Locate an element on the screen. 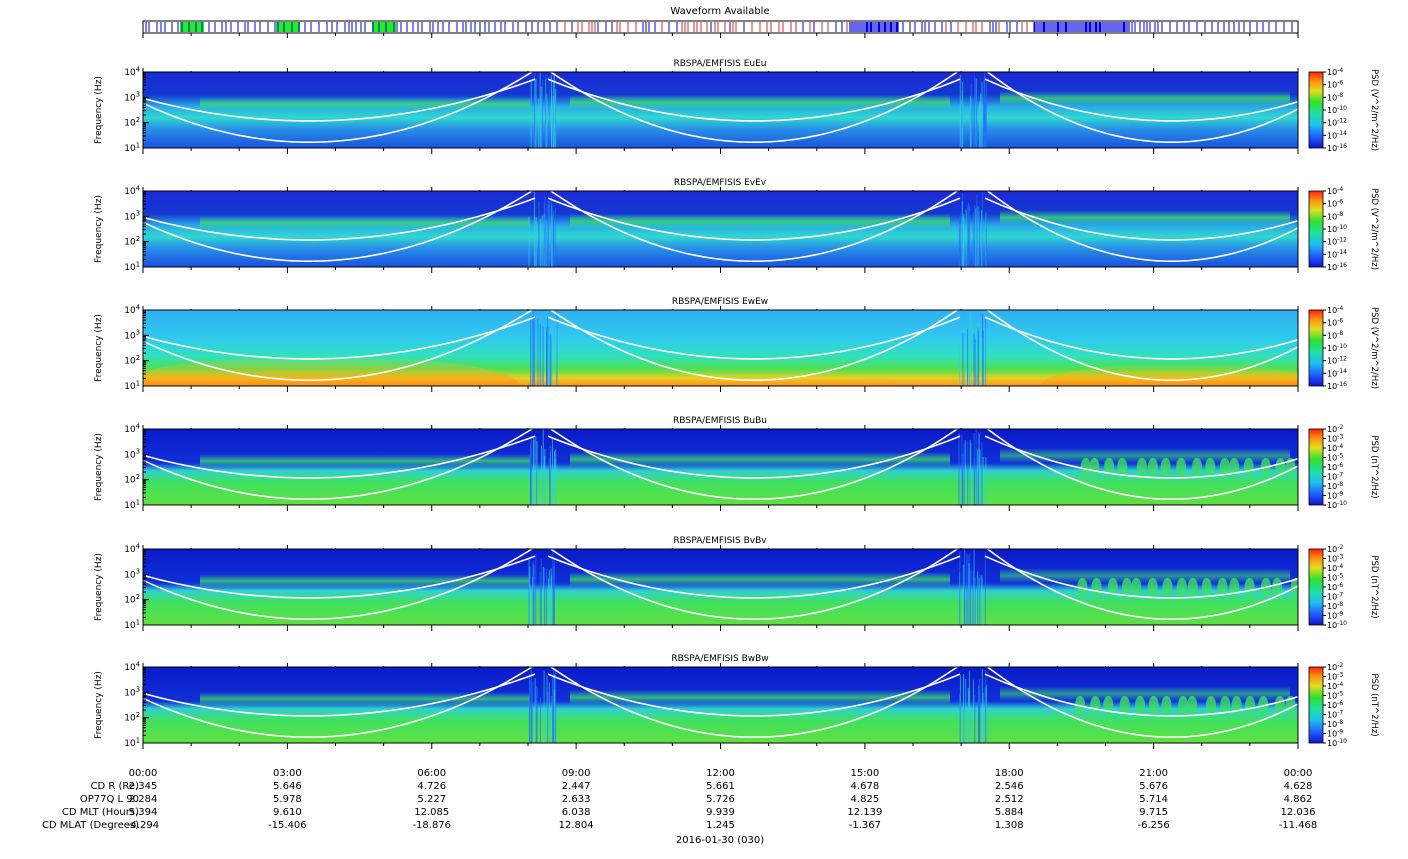 The image size is (1408, 859). time-tick-label: 00:00 is located at coordinates (1298, 773).